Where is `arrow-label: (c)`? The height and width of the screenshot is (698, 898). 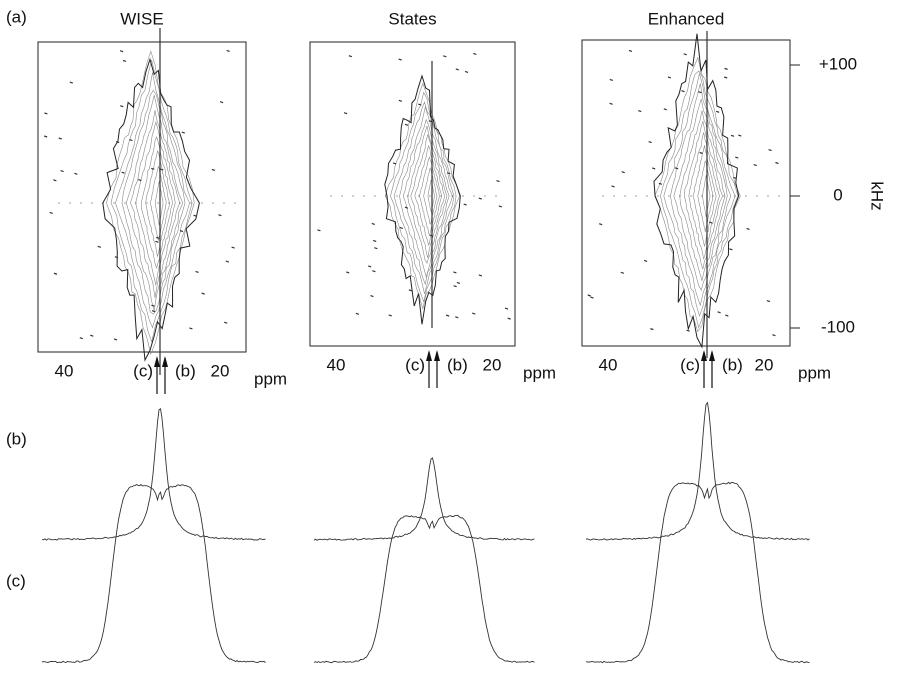
arrow-label: (c) is located at coordinates (415, 364).